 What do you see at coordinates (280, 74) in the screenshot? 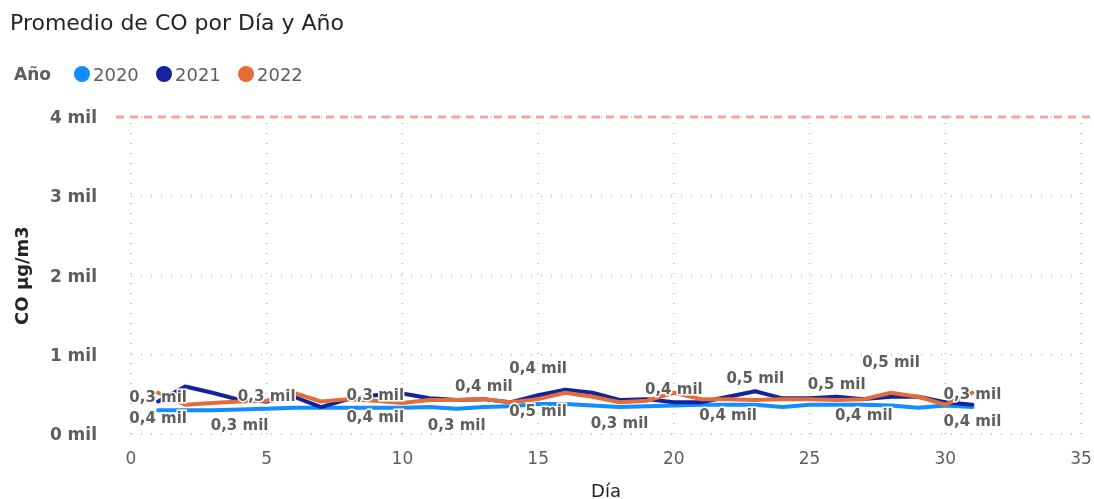
I see `legend-label: 2022` at bounding box center [280, 74].